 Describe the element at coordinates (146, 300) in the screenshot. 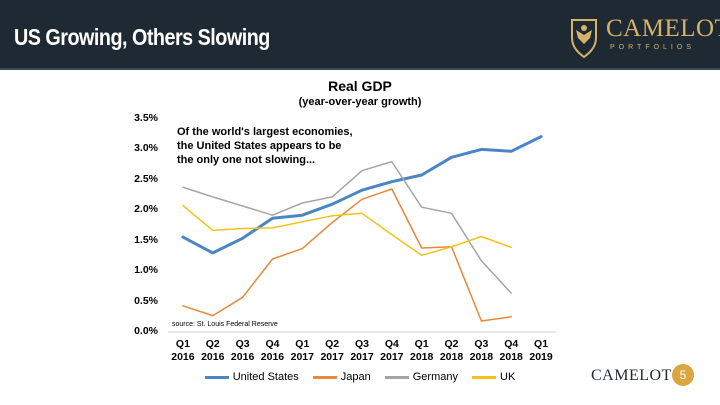

I see `y-tick-label: 0.5%` at that location.